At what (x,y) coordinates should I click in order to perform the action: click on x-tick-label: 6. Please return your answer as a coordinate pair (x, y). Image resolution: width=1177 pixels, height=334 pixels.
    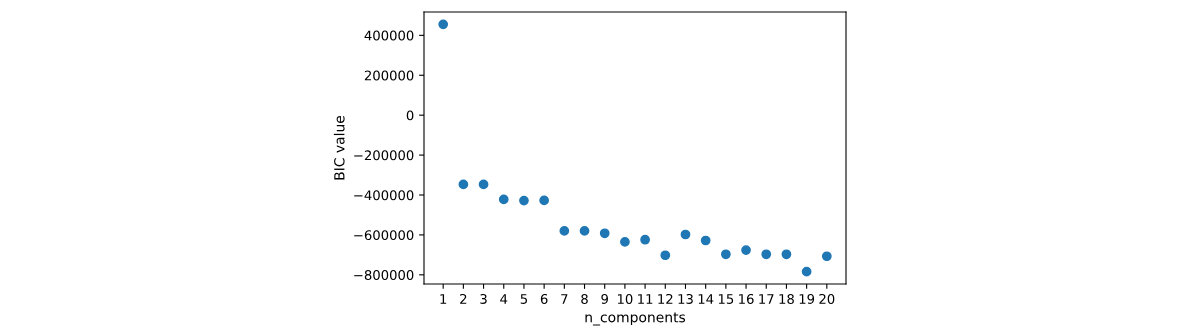
    Looking at the image, I should click on (544, 298).